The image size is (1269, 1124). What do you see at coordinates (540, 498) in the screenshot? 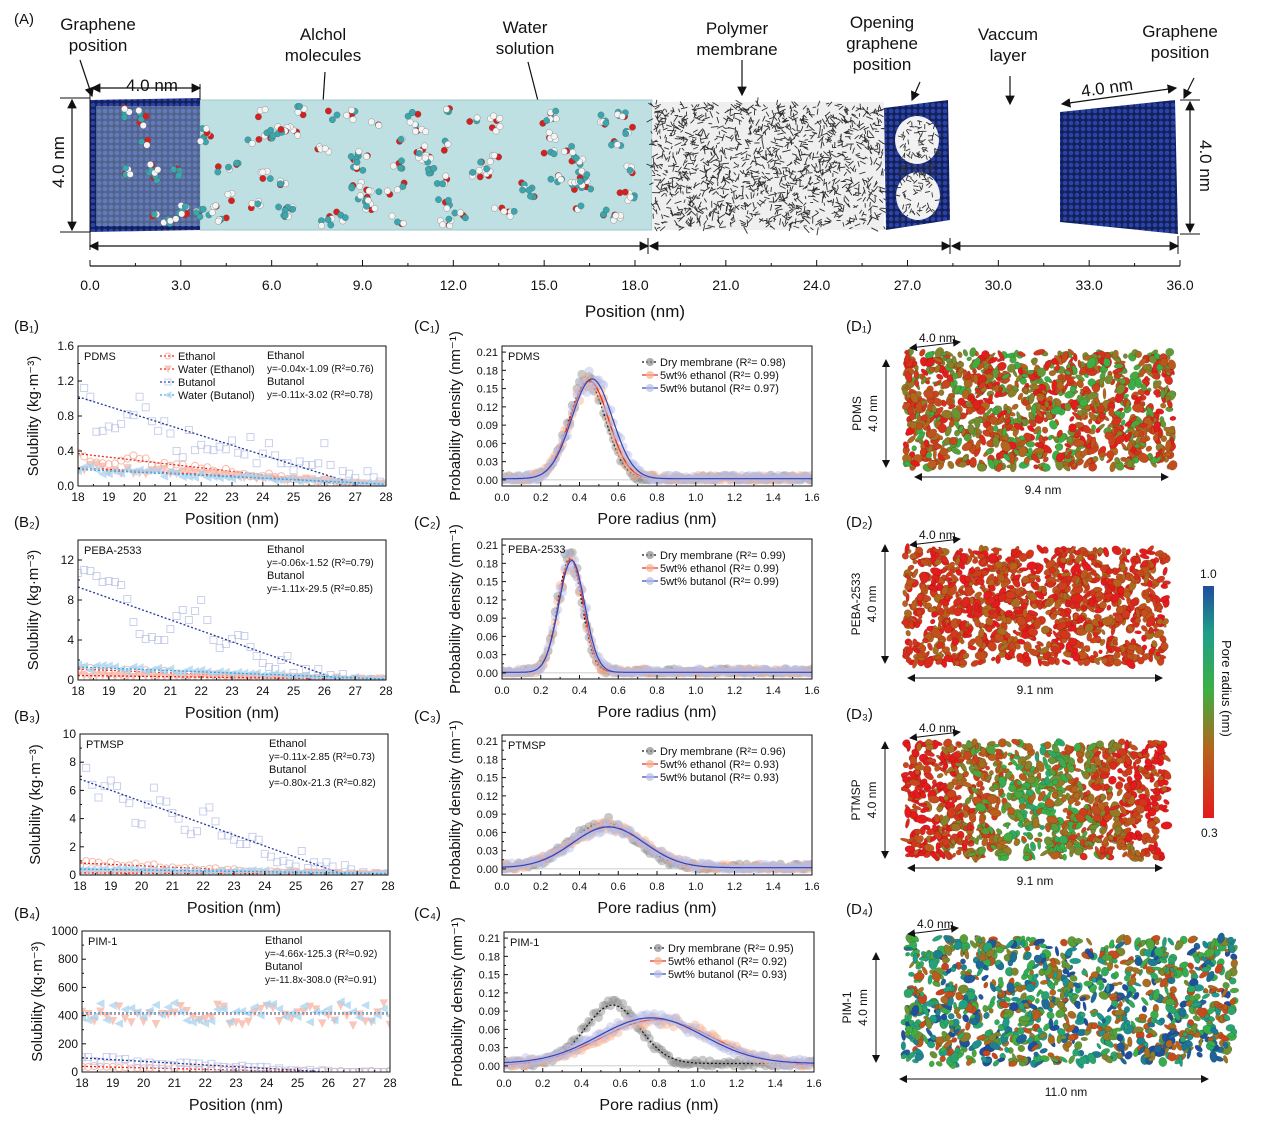
I see `x-tick-label: 0.2` at bounding box center [540, 498].